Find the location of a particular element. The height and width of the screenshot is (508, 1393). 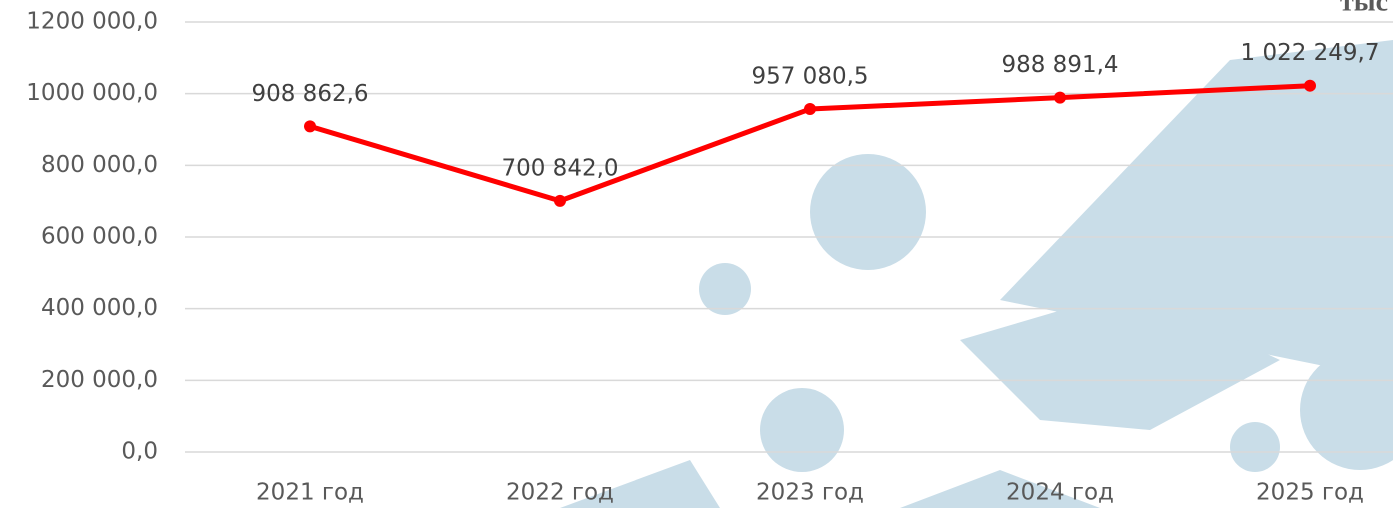

x-tick-label: 2023 год is located at coordinates (810, 493).